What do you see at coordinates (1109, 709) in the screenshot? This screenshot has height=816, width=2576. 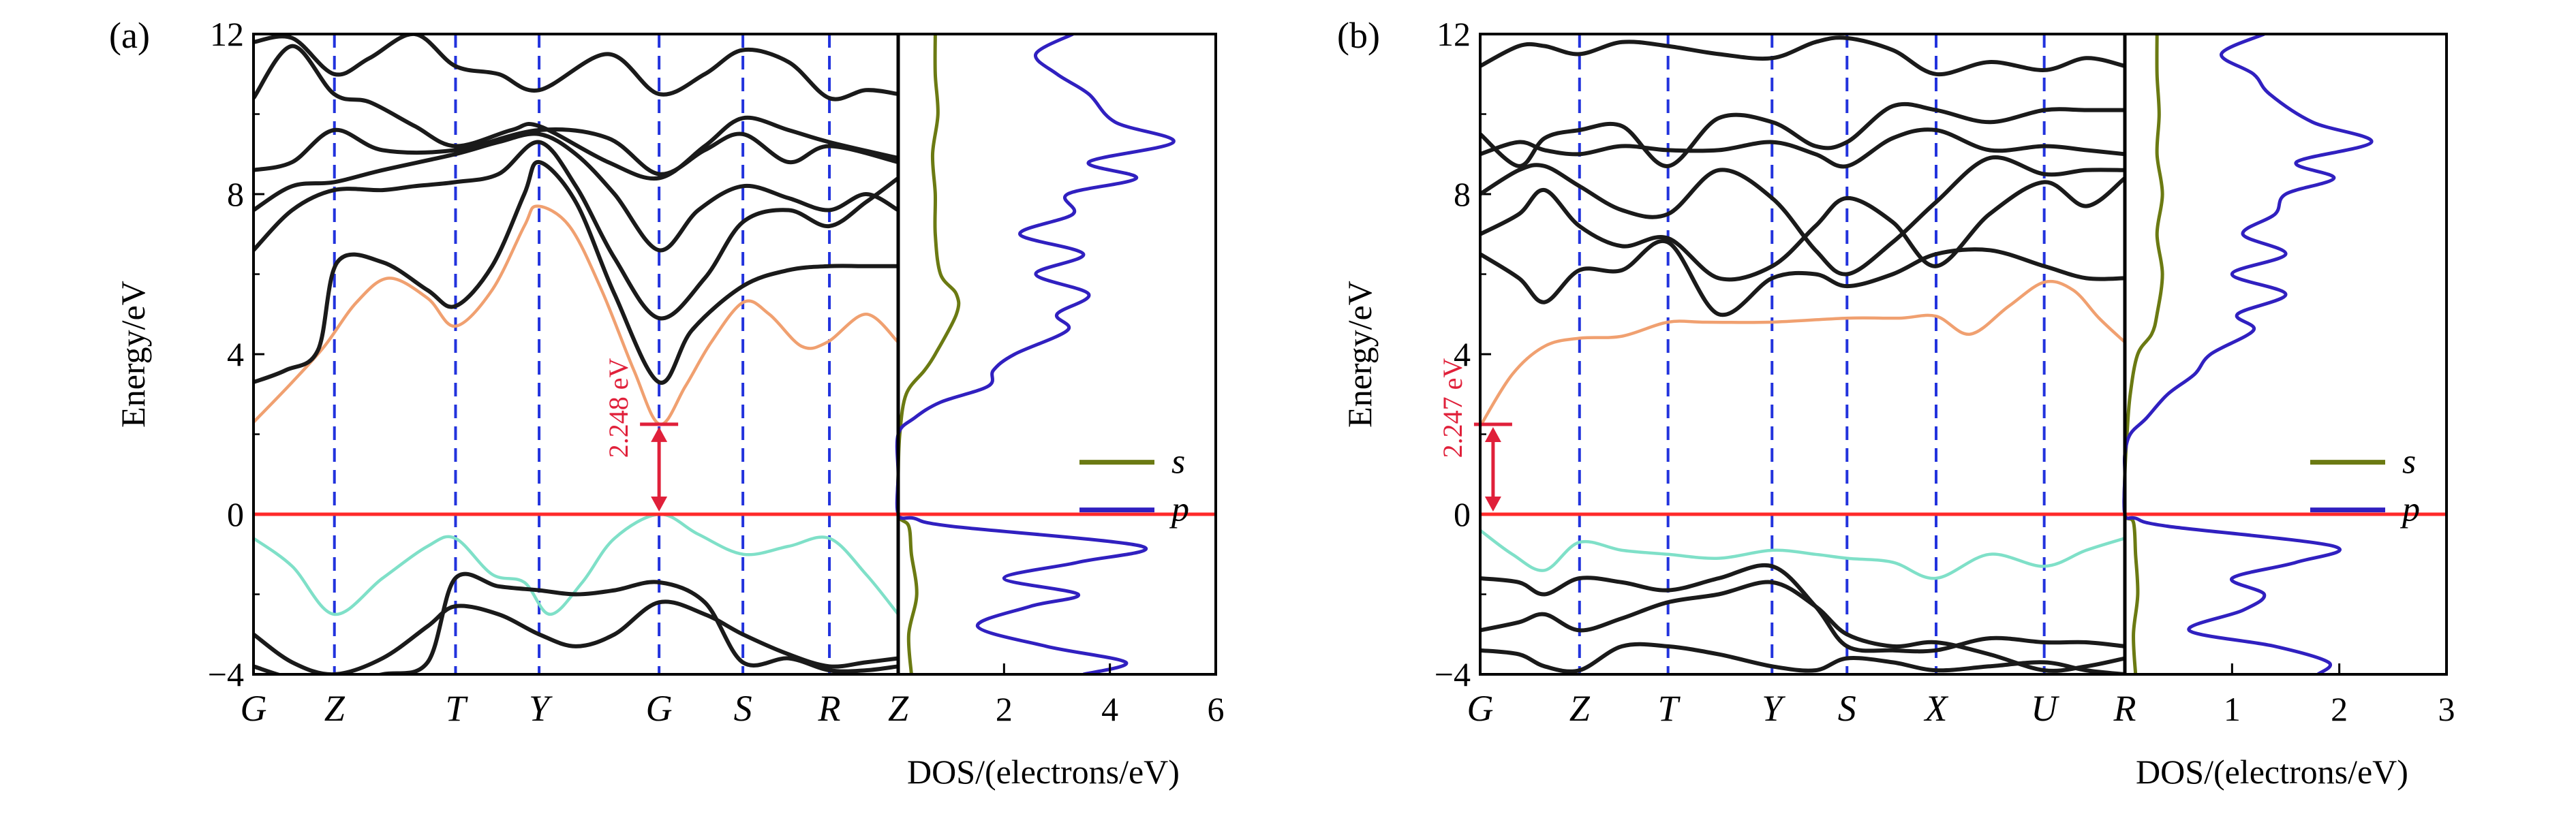 I see `dos-x-tick-label: 4` at bounding box center [1109, 709].